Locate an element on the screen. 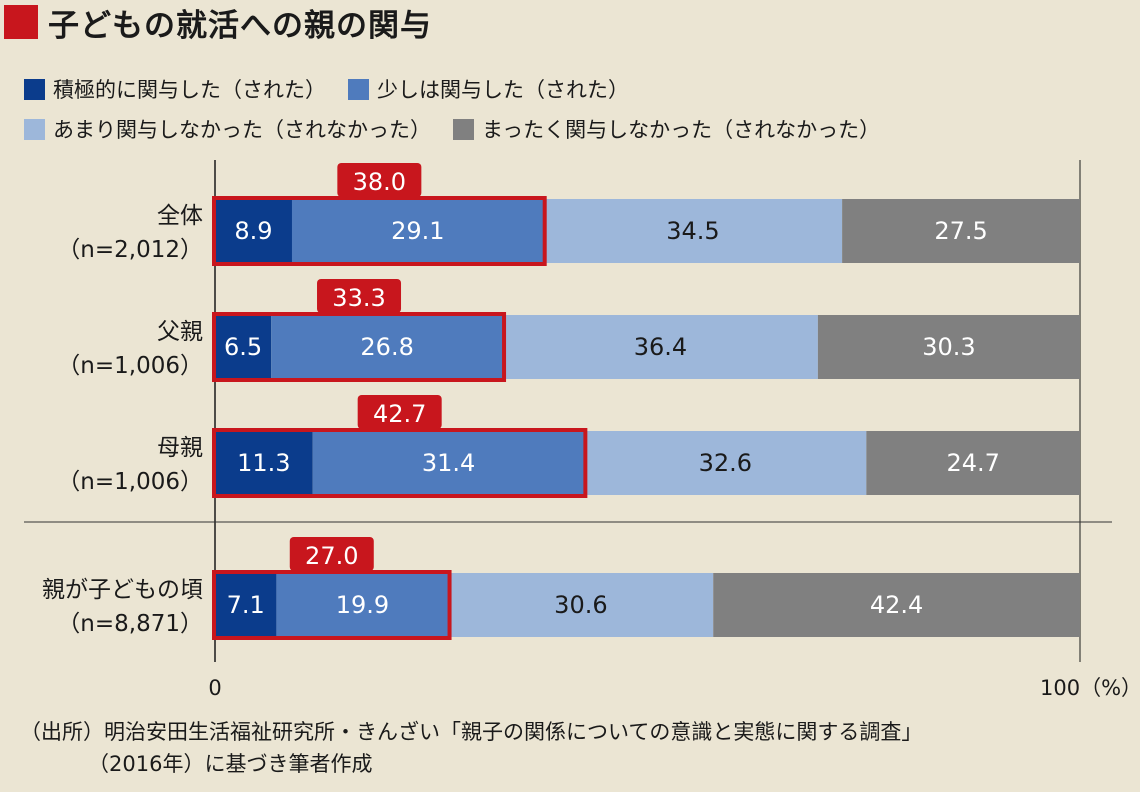 The image size is (1140, 792). title-marker is located at coordinates (21, 22).